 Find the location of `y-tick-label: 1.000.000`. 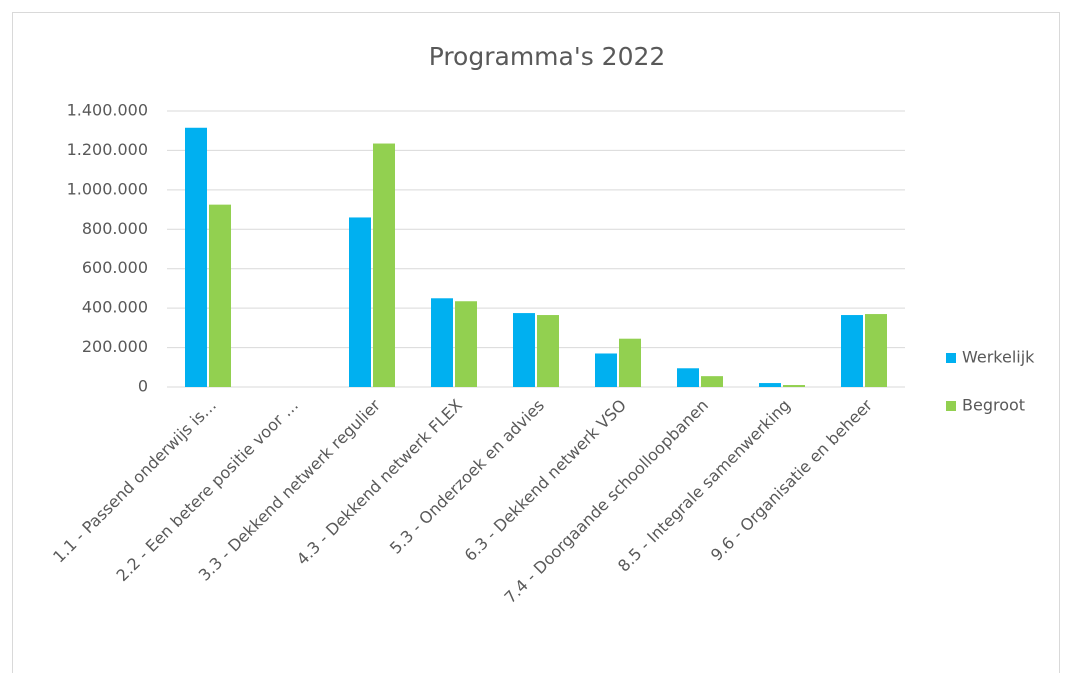

y-tick-label: 1.000.000 is located at coordinates (107, 188).